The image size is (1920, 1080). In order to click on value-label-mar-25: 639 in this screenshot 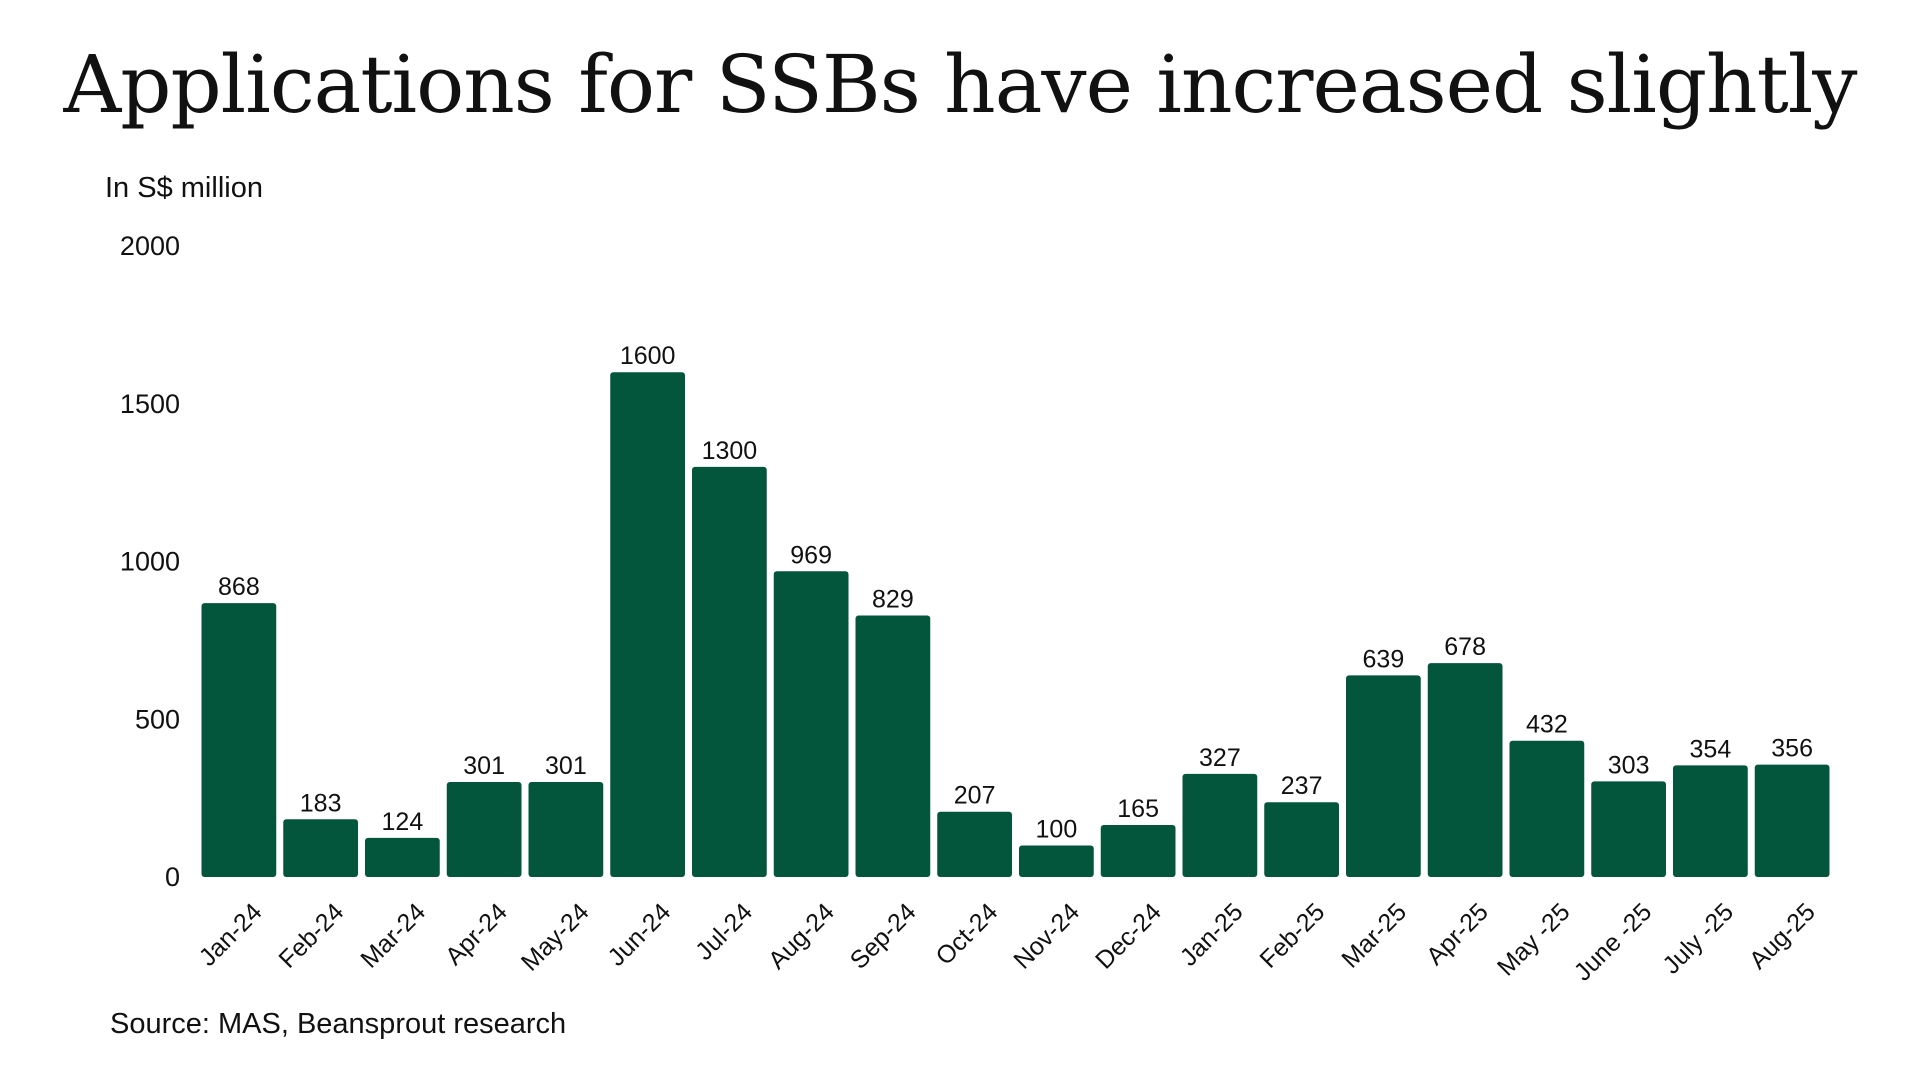, I will do `click(1384, 659)`.